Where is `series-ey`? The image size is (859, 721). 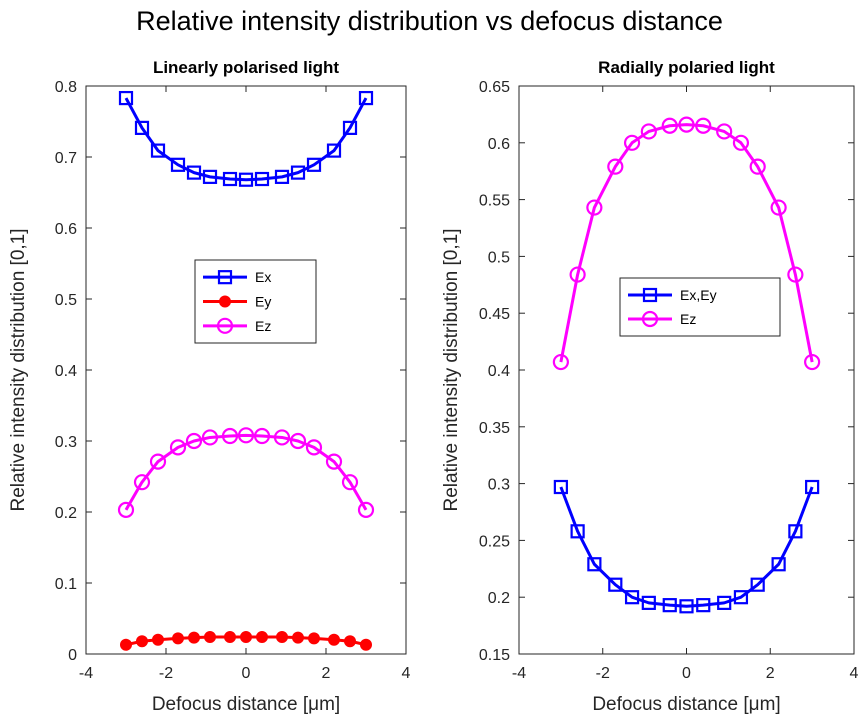 series-ey is located at coordinates (246, 640).